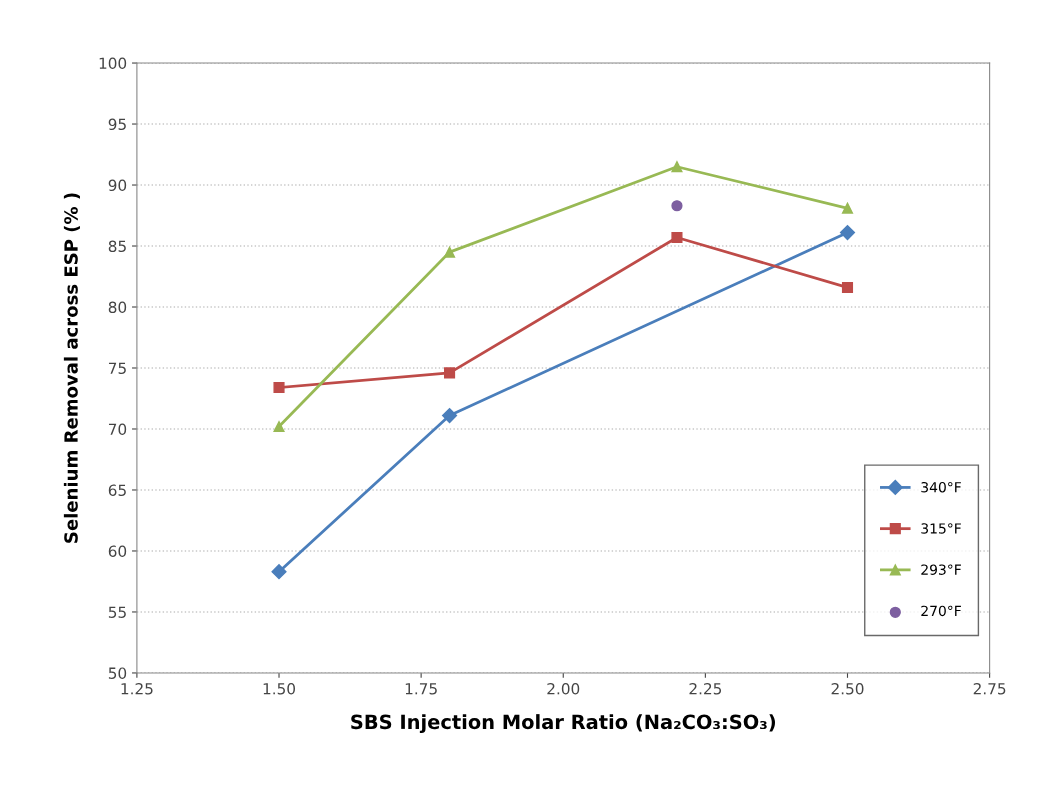 Image resolution: width=1045 pixels, height=788 pixels. Describe the element at coordinates (113, 63) in the screenshot. I see `y-tick-label: 100` at that location.